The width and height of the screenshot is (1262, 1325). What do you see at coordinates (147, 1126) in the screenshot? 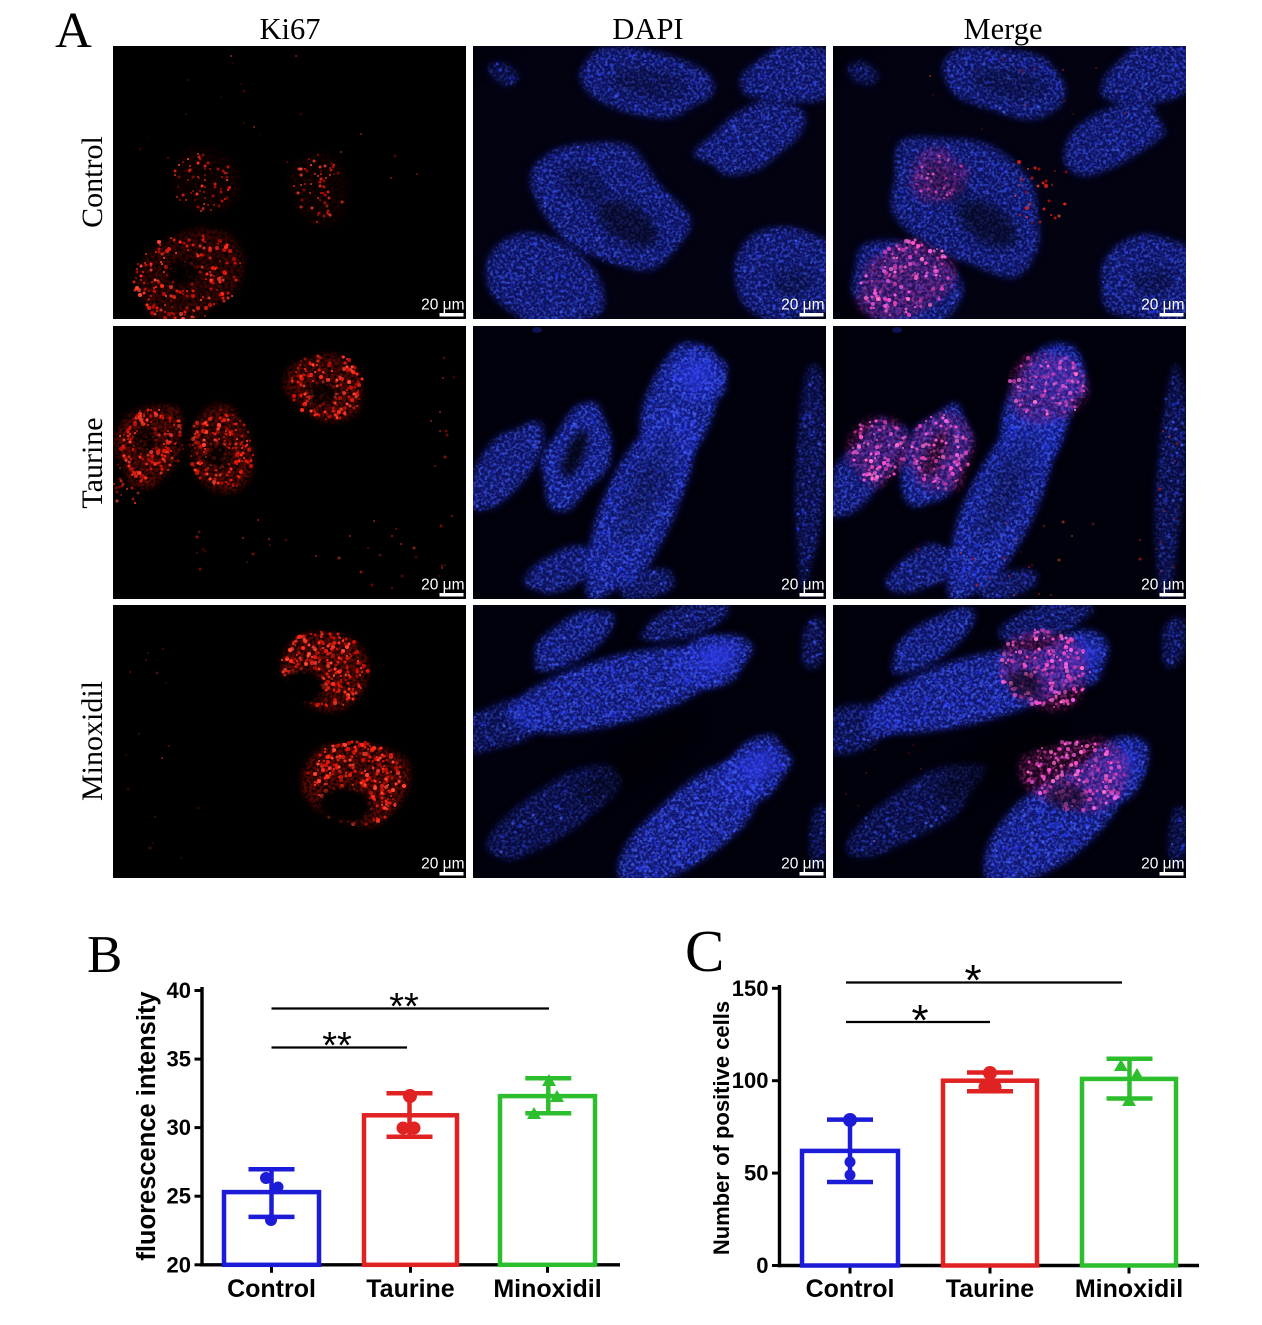
I see `svg-text: fluorescence intensity` at bounding box center [147, 1126].